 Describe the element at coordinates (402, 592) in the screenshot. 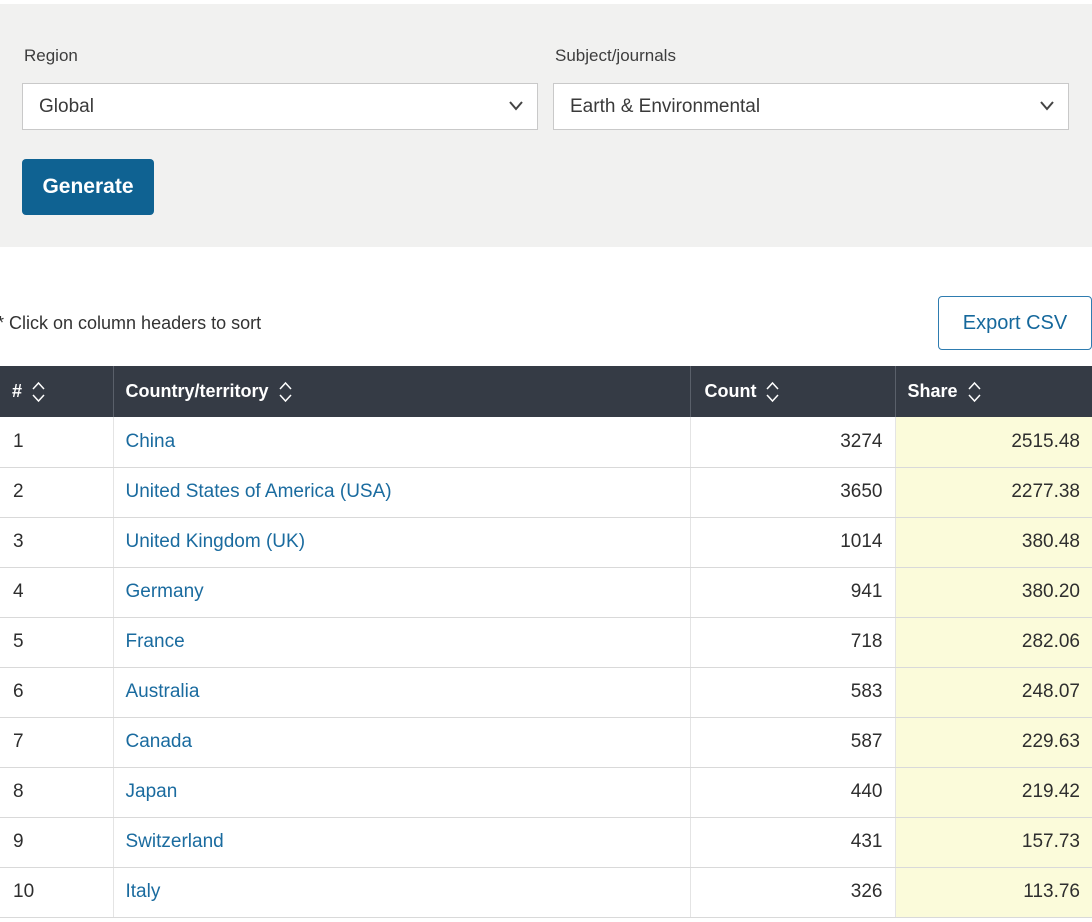

I see `country-cell: Germany` at that location.